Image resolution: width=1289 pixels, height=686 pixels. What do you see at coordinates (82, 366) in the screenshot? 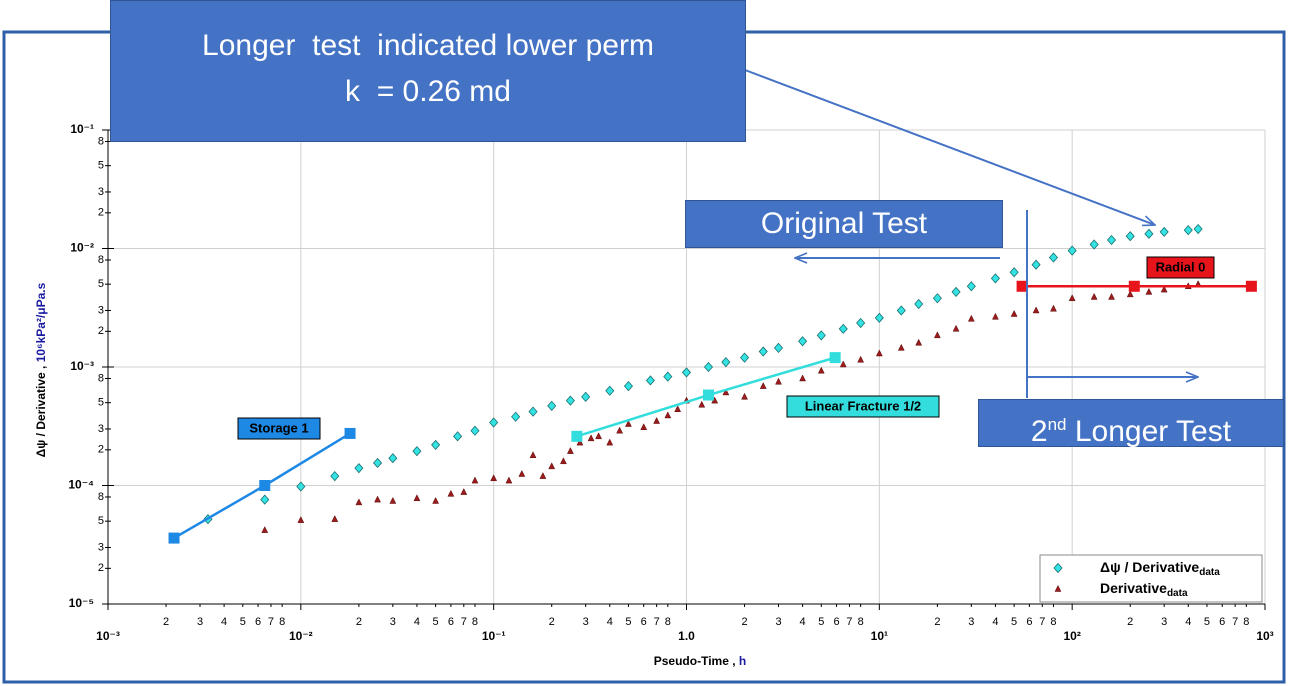
I see `y-tick-label: 10⁻³` at bounding box center [82, 366].